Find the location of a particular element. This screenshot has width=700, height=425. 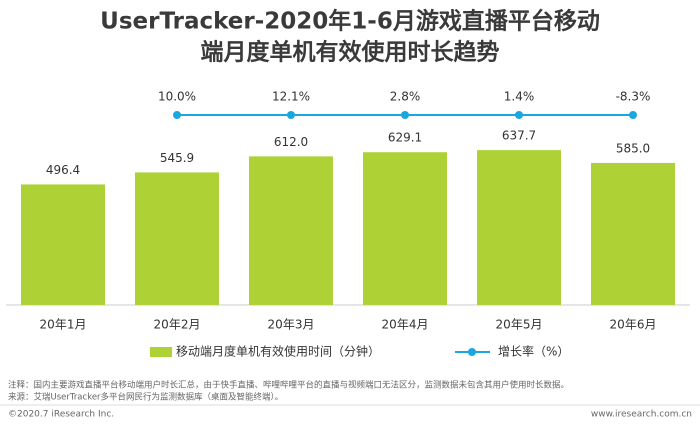

x-tick-label: 20年3月 is located at coordinates (291, 325).